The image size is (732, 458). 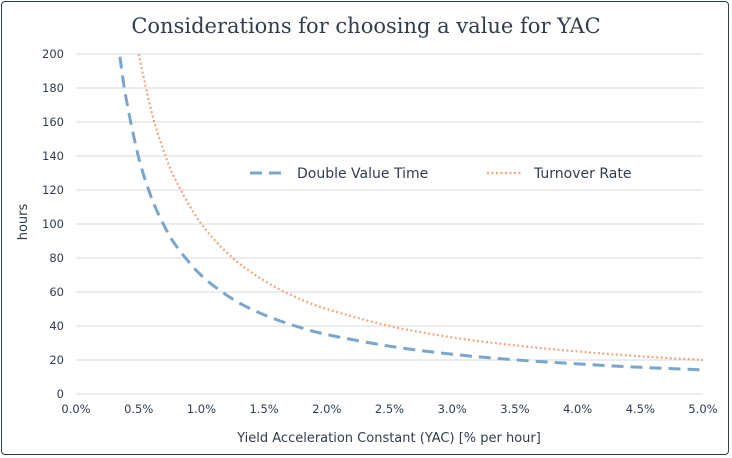 I want to click on x-tick-label: 0.5%, so click(x=138, y=409).